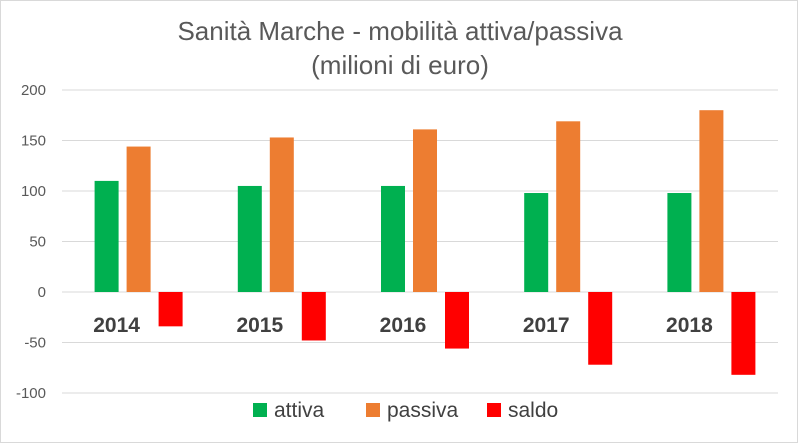 The height and width of the screenshot is (445, 800). What do you see at coordinates (533, 410) in the screenshot?
I see `legend-label-saldo: saldo` at bounding box center [533, 410].